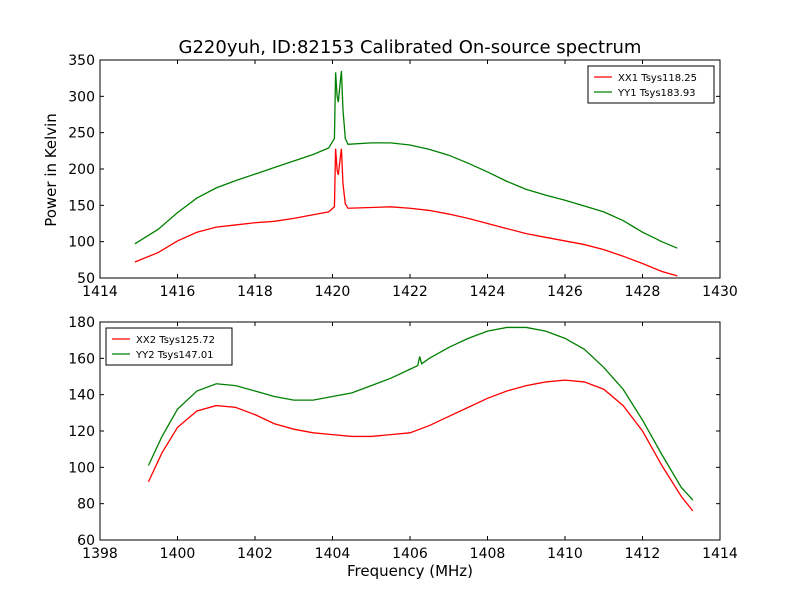 This screenshot has width=800, height=600. Describe the element at coordinates (174, 355) in the screenshot. I see `legend-entry: YY2 Tsys147.01` at that location.